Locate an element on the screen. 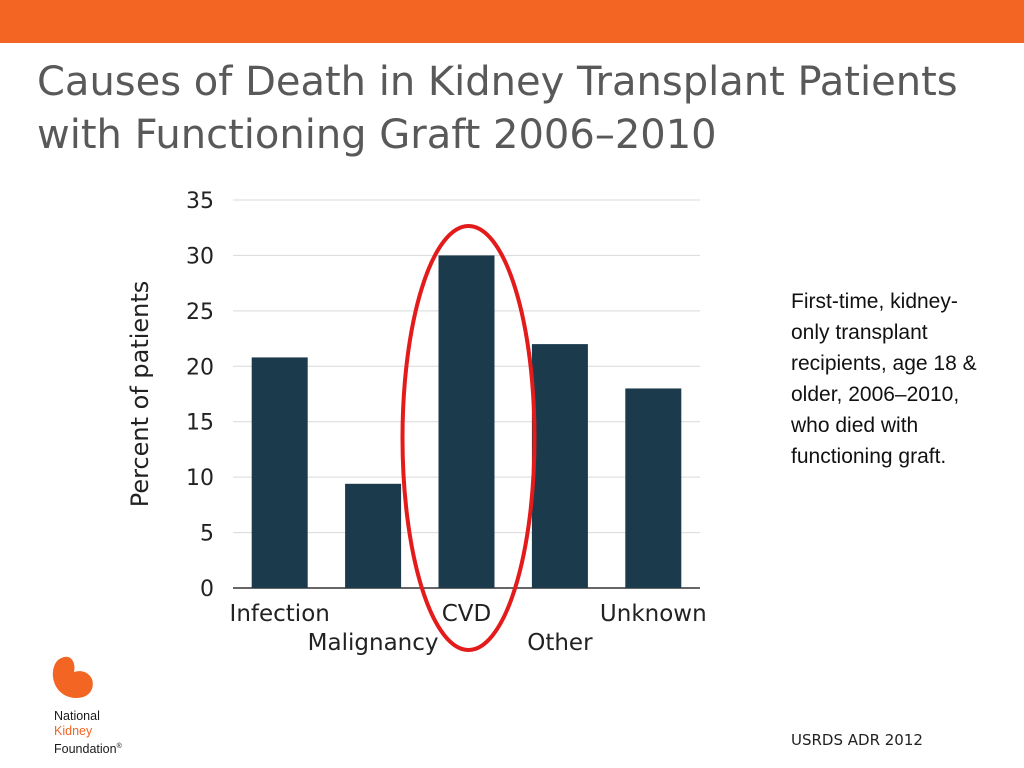 The image size is (1024, 768). nkf-logo: National Kidney Foundation® is located at coordinates (105, 706).